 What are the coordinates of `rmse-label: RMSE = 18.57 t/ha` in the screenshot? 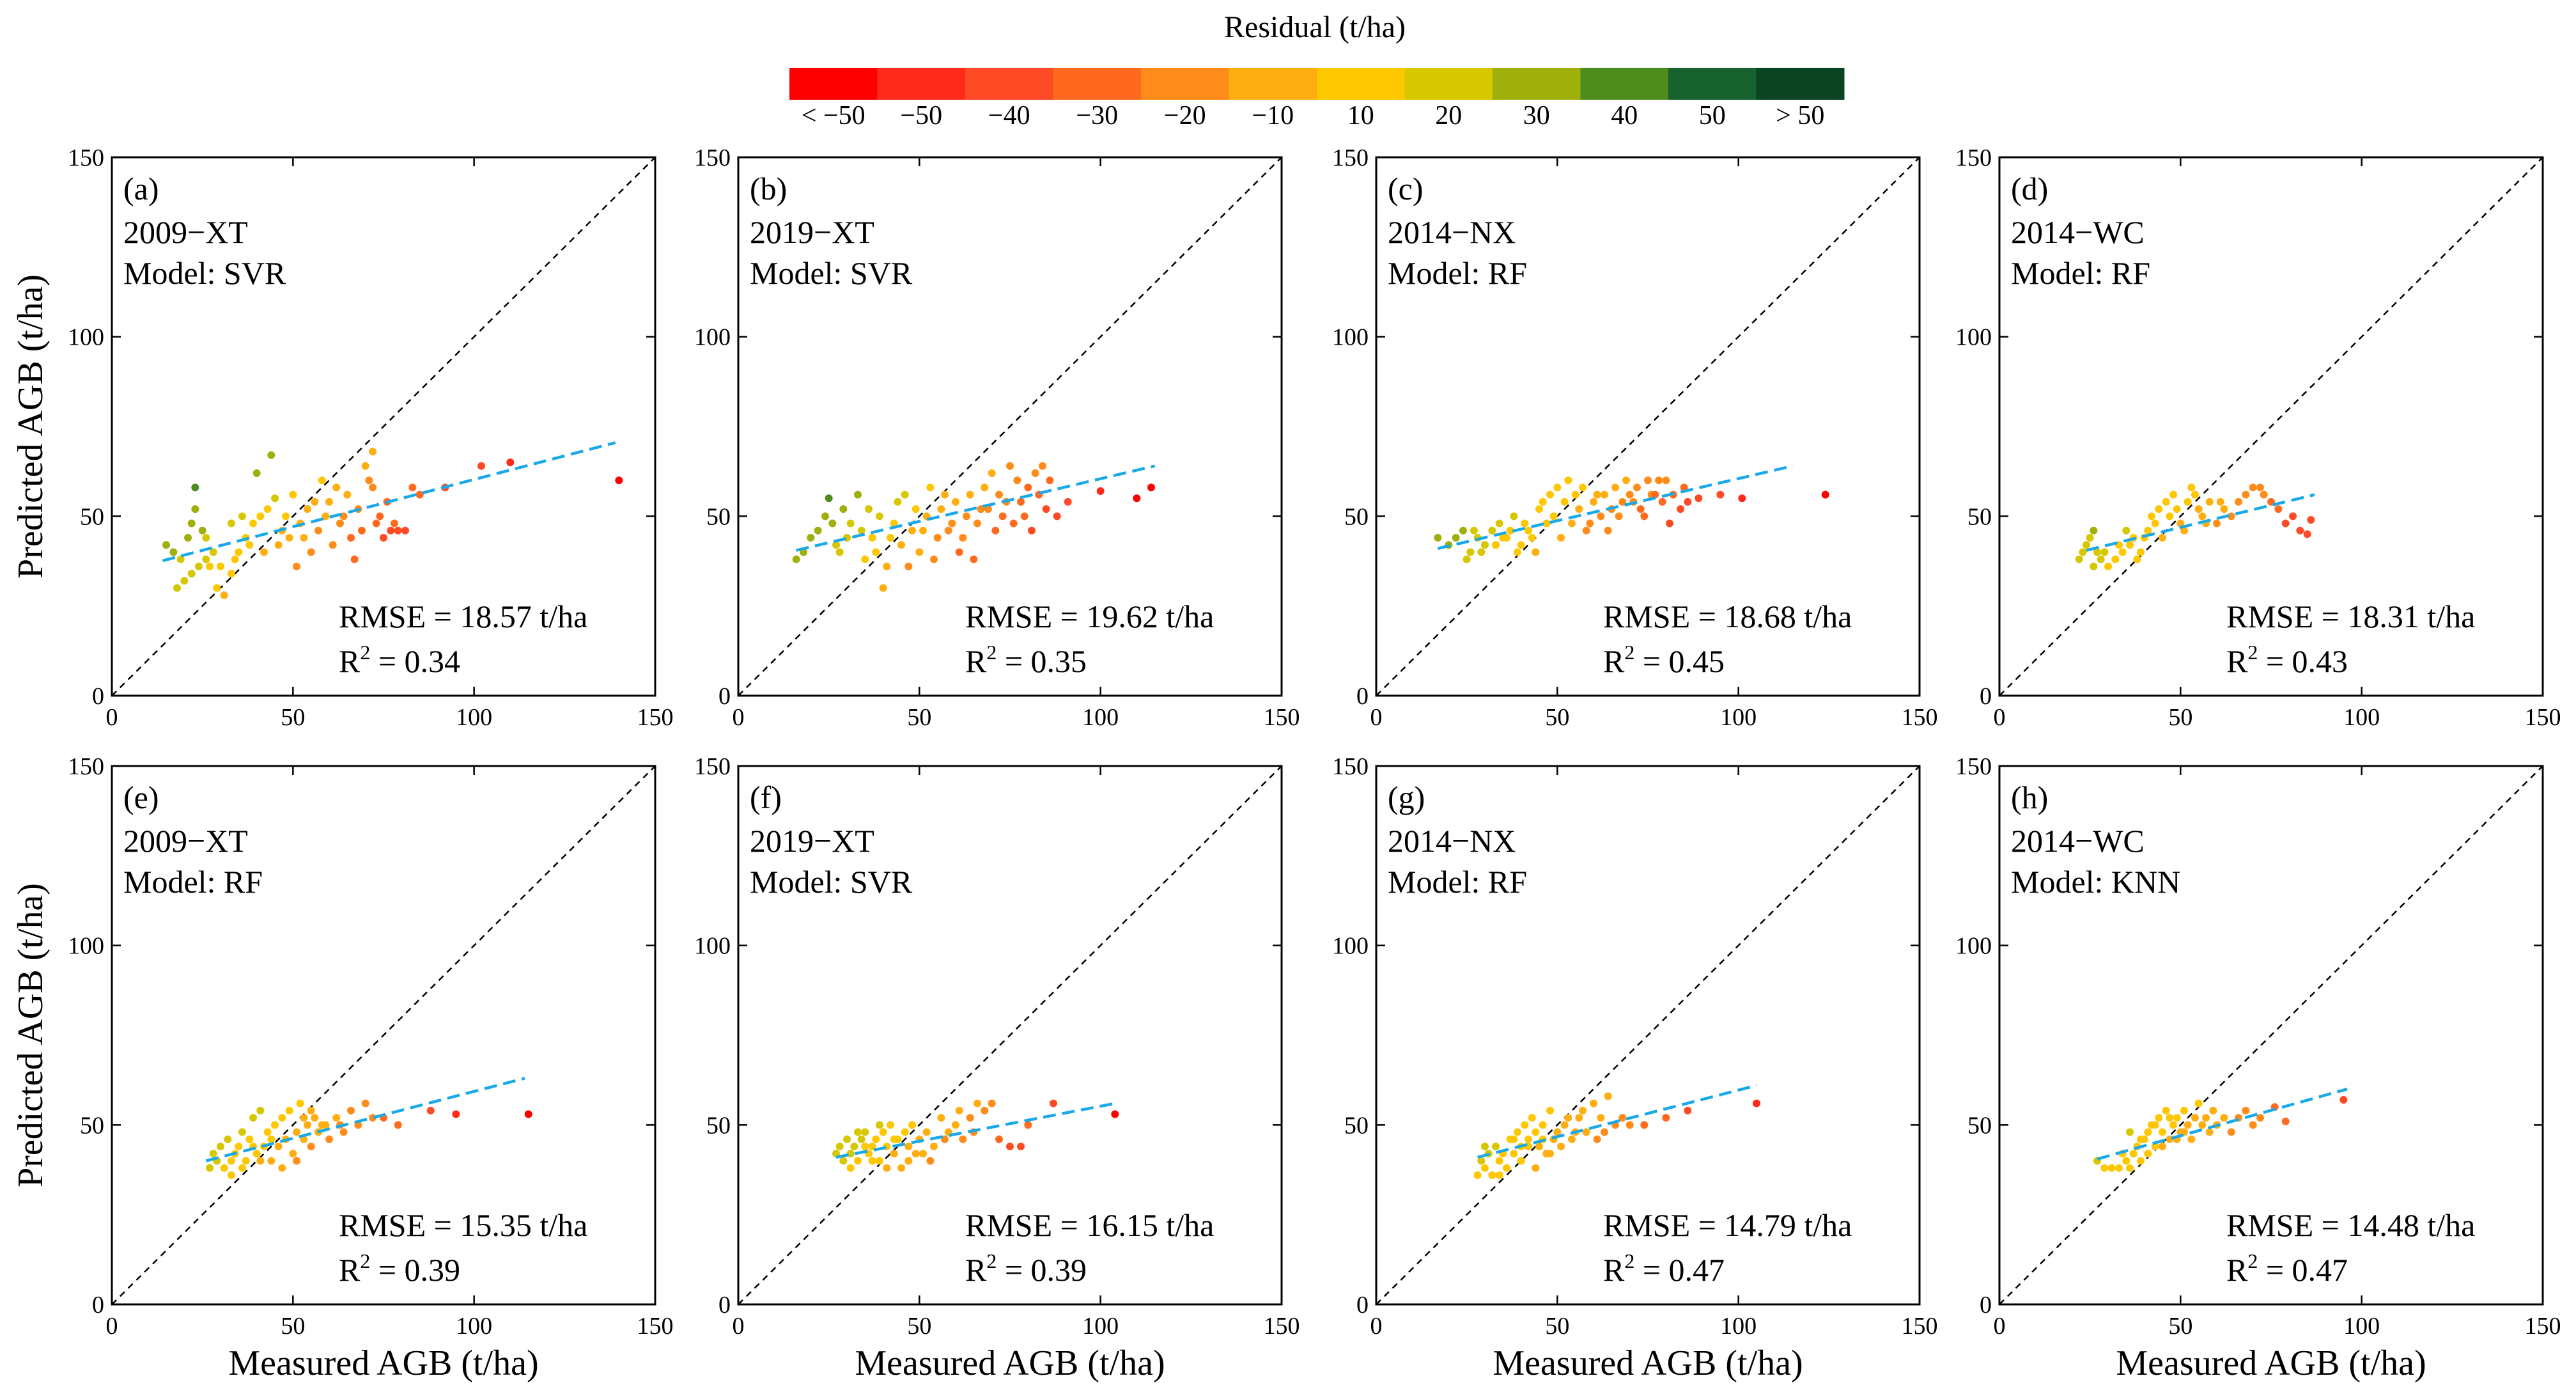 It's located at (463, 616).